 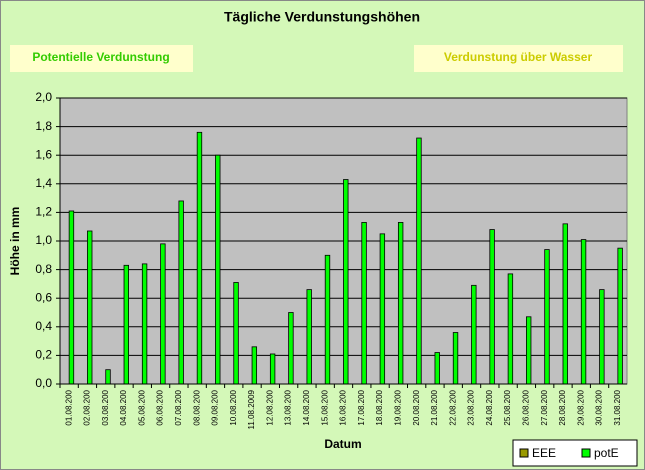 What do you see at coordinates (43, 154) in the screenshot?
I see `y-tick-label: 1,6` at bounding box center [43, 154].